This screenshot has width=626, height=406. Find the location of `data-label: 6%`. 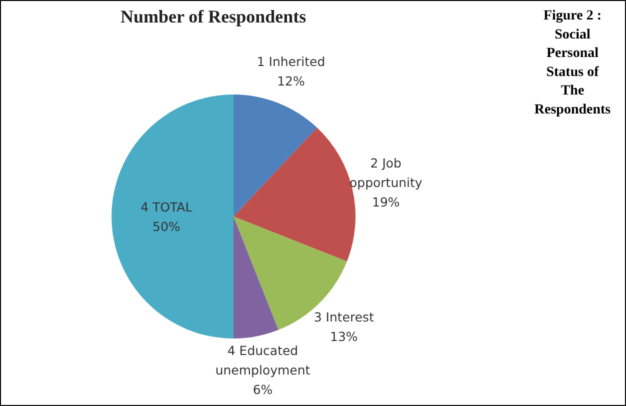

data-label: 6% is located at coordinates (262, 389).